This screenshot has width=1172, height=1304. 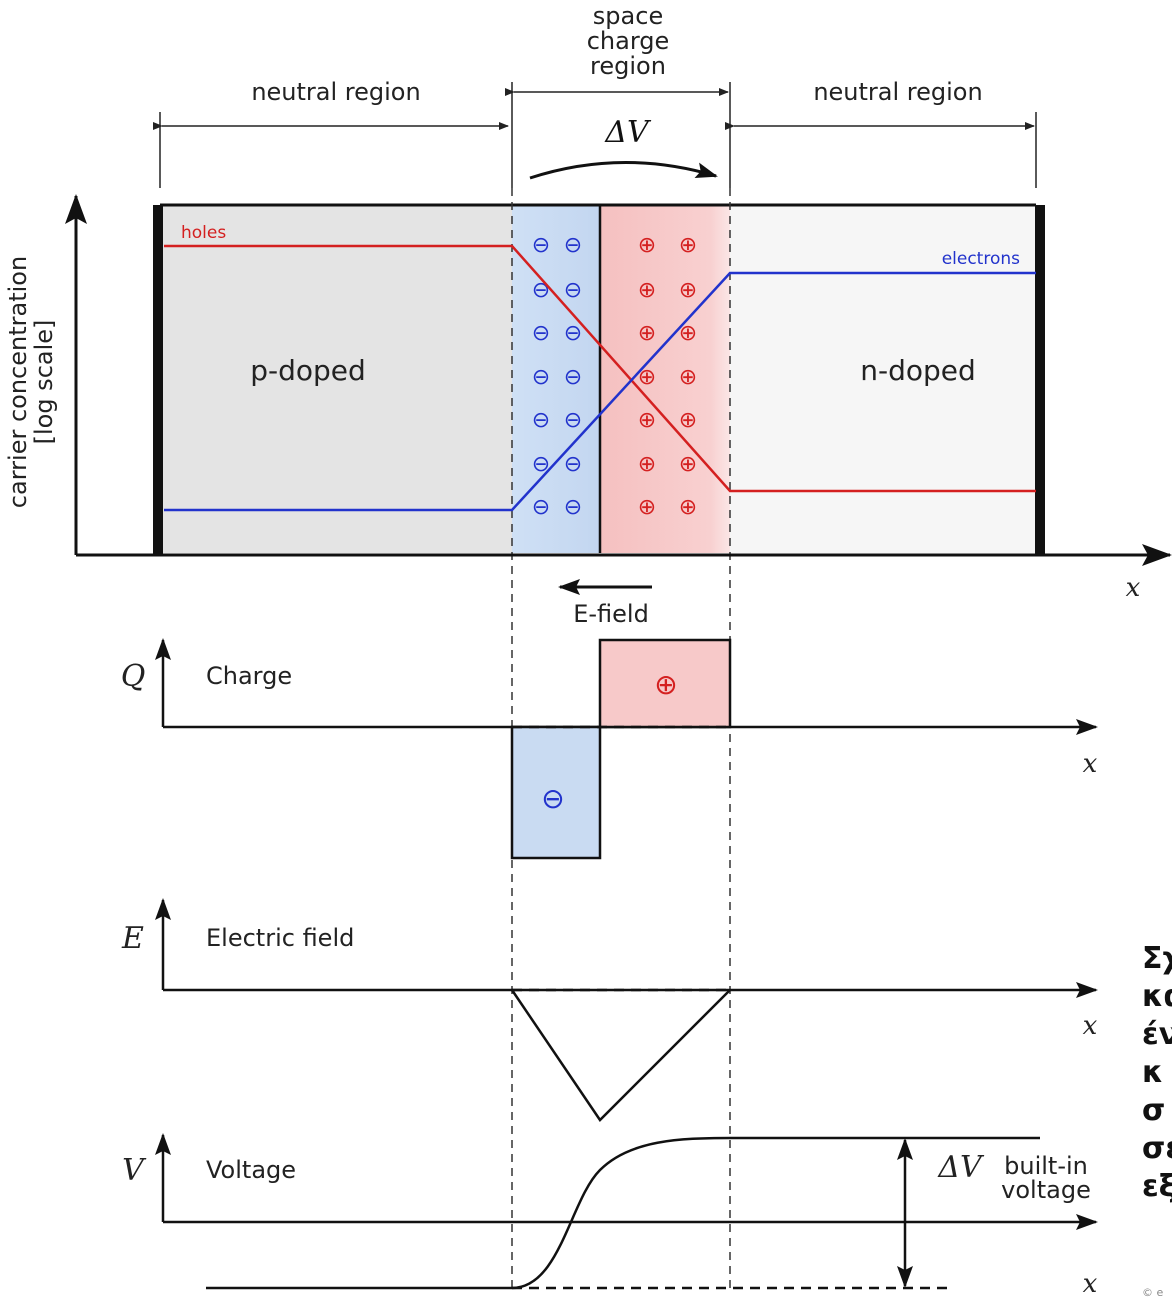 What do you see at coordinates (897, 92) in the screenshot?
I see `neutral-region-right-label: neutral region` at bounding box center [897, 92].